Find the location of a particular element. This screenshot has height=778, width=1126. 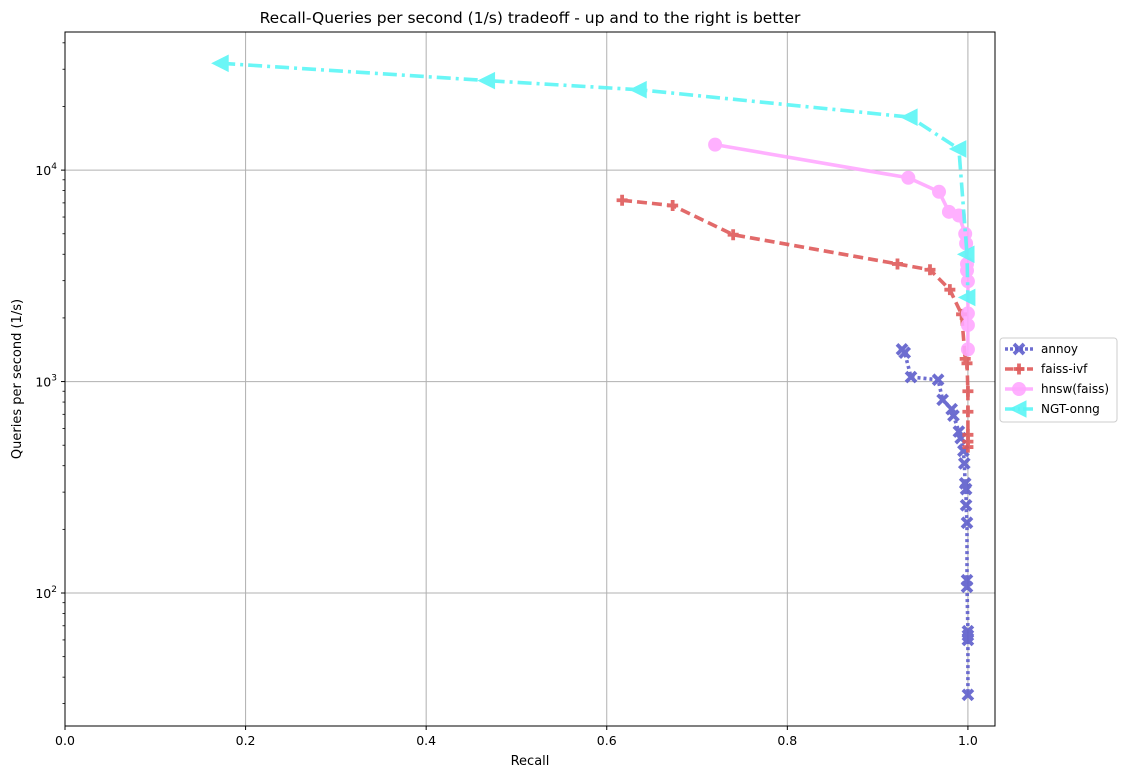

series-faiss-ivf is located at coordinates (795, 323).